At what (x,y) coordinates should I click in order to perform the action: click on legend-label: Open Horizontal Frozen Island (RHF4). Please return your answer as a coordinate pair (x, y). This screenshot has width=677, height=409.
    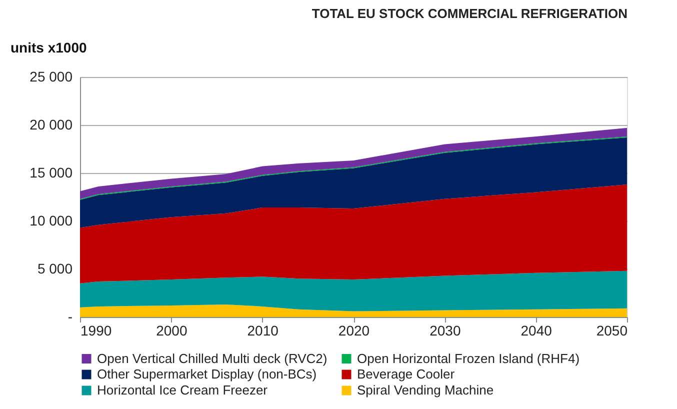
    Looking at the image, I should click on (468, 358).